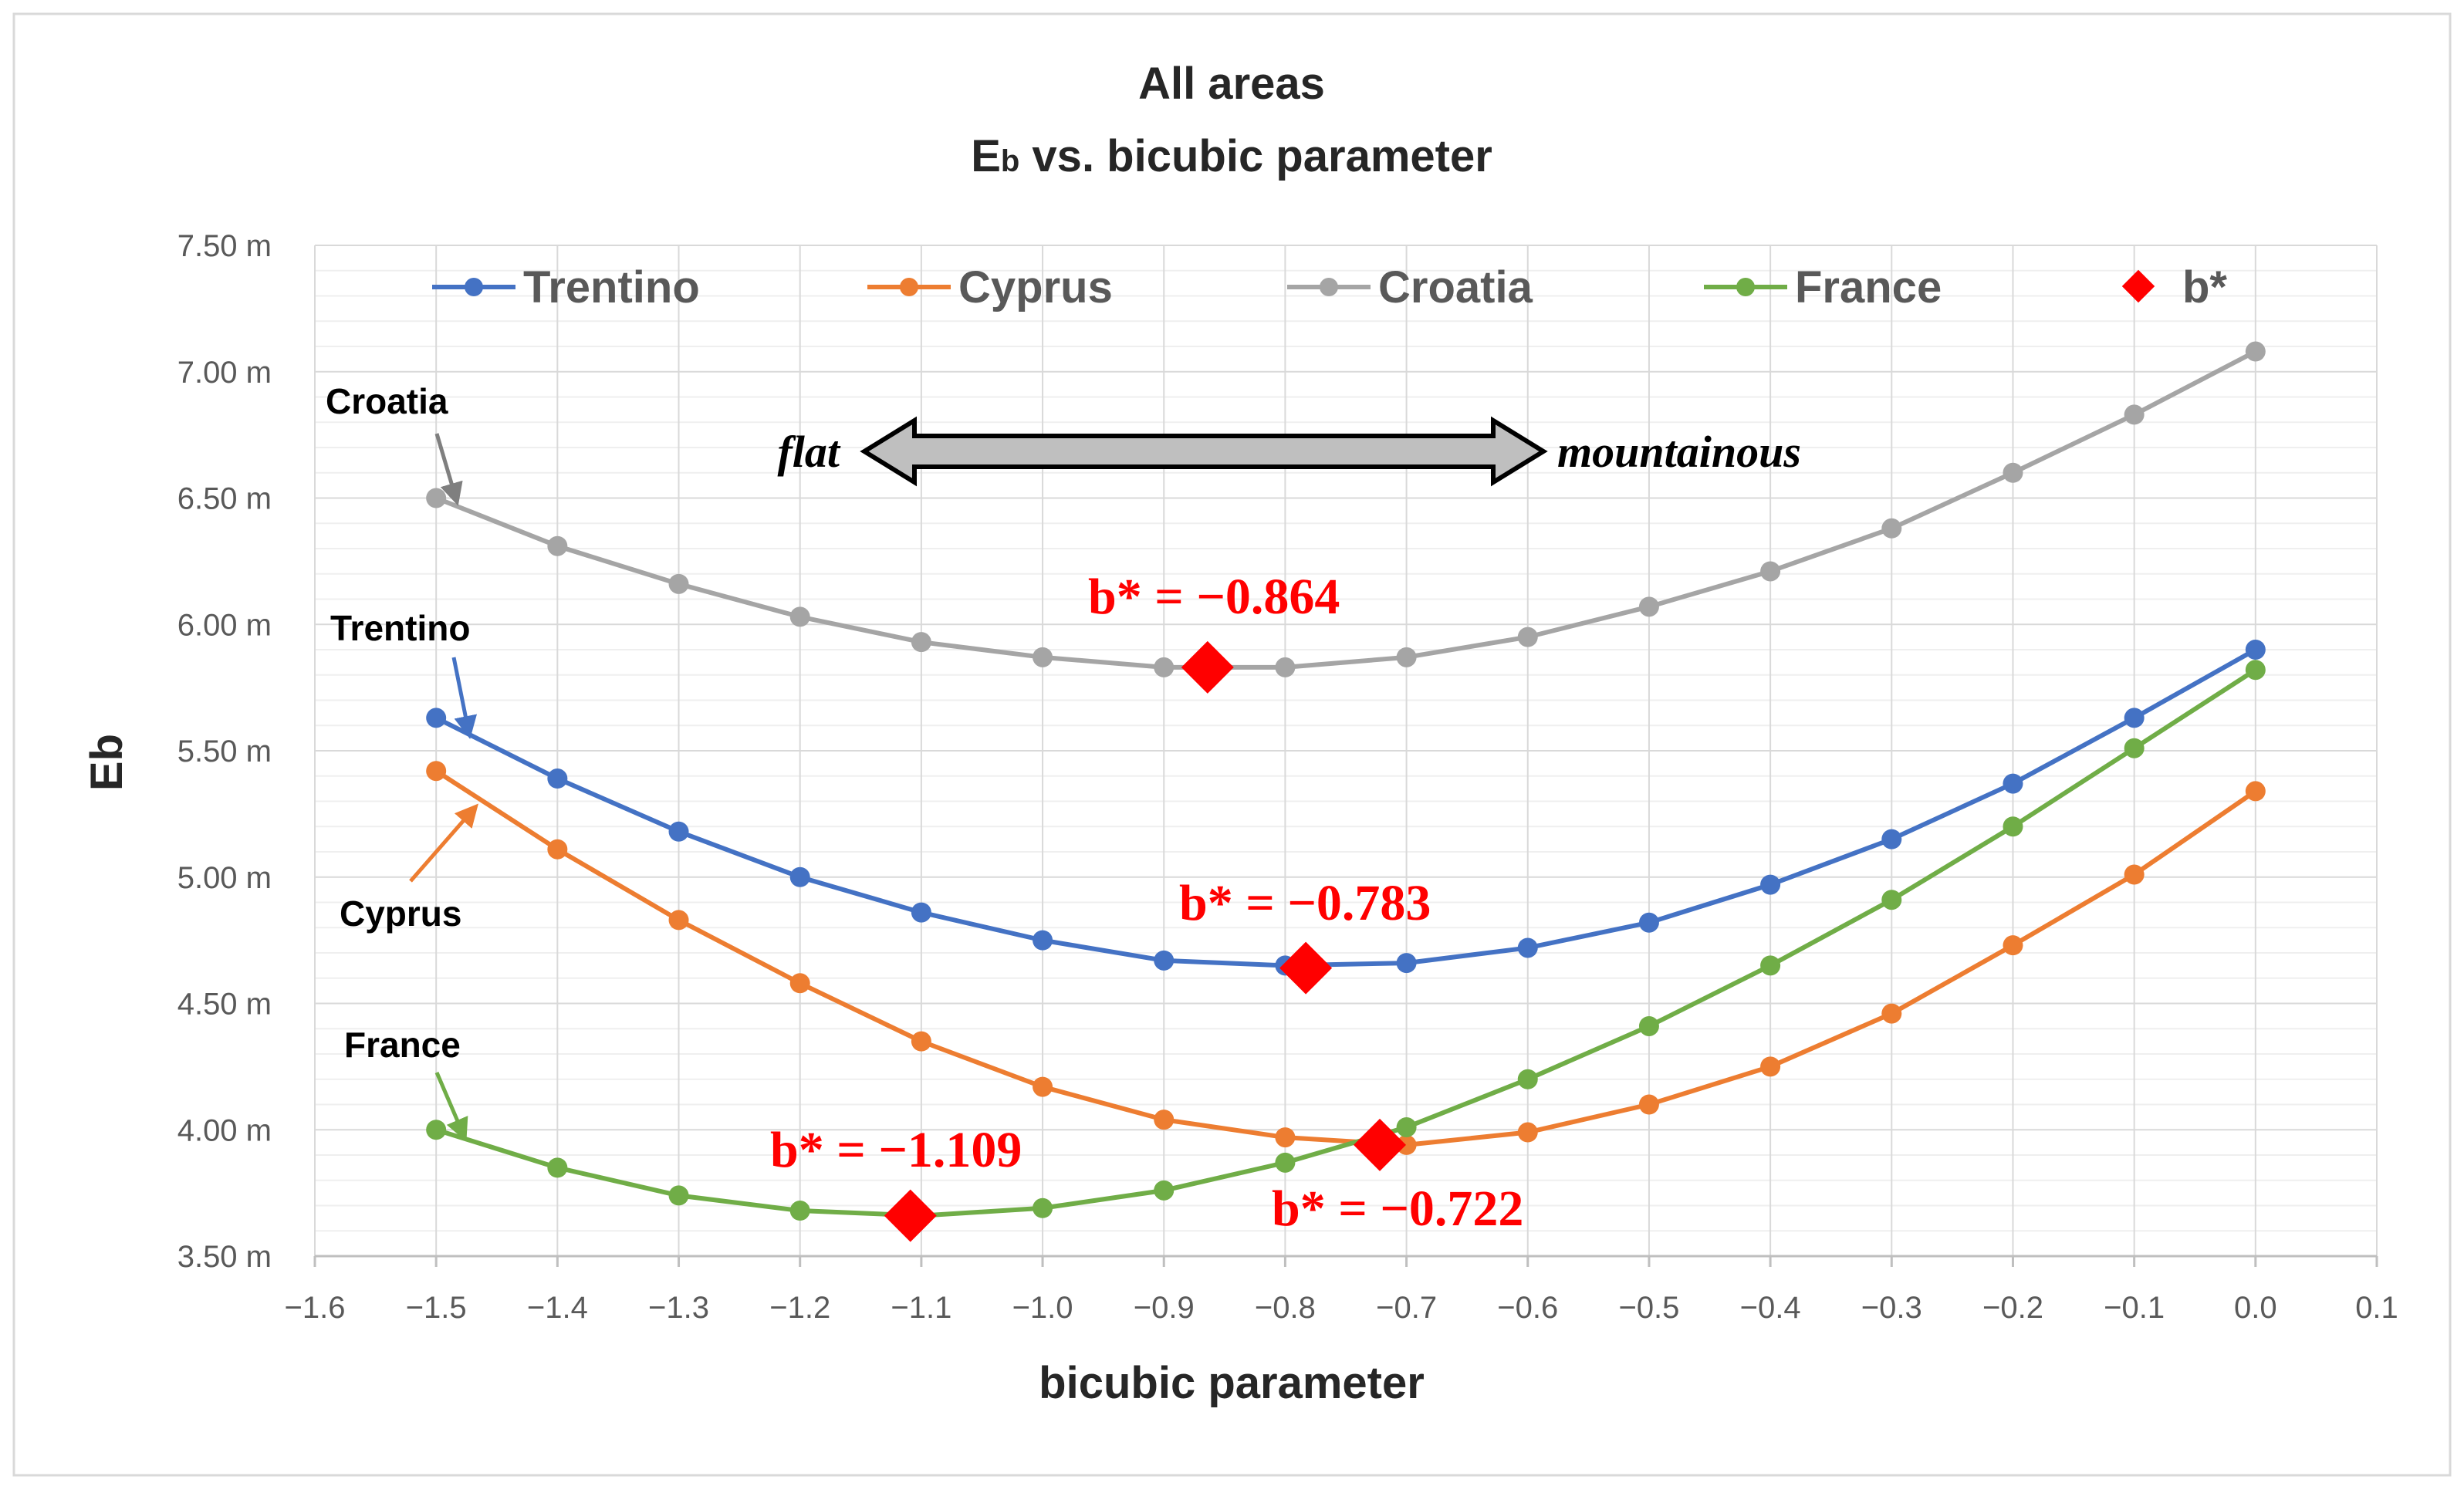 This screenshot has width=2464, height=1493. Describe the element at coordinates (224, 246) in the screenshot. I see `y-tick-label: 7.50 m` at that location.